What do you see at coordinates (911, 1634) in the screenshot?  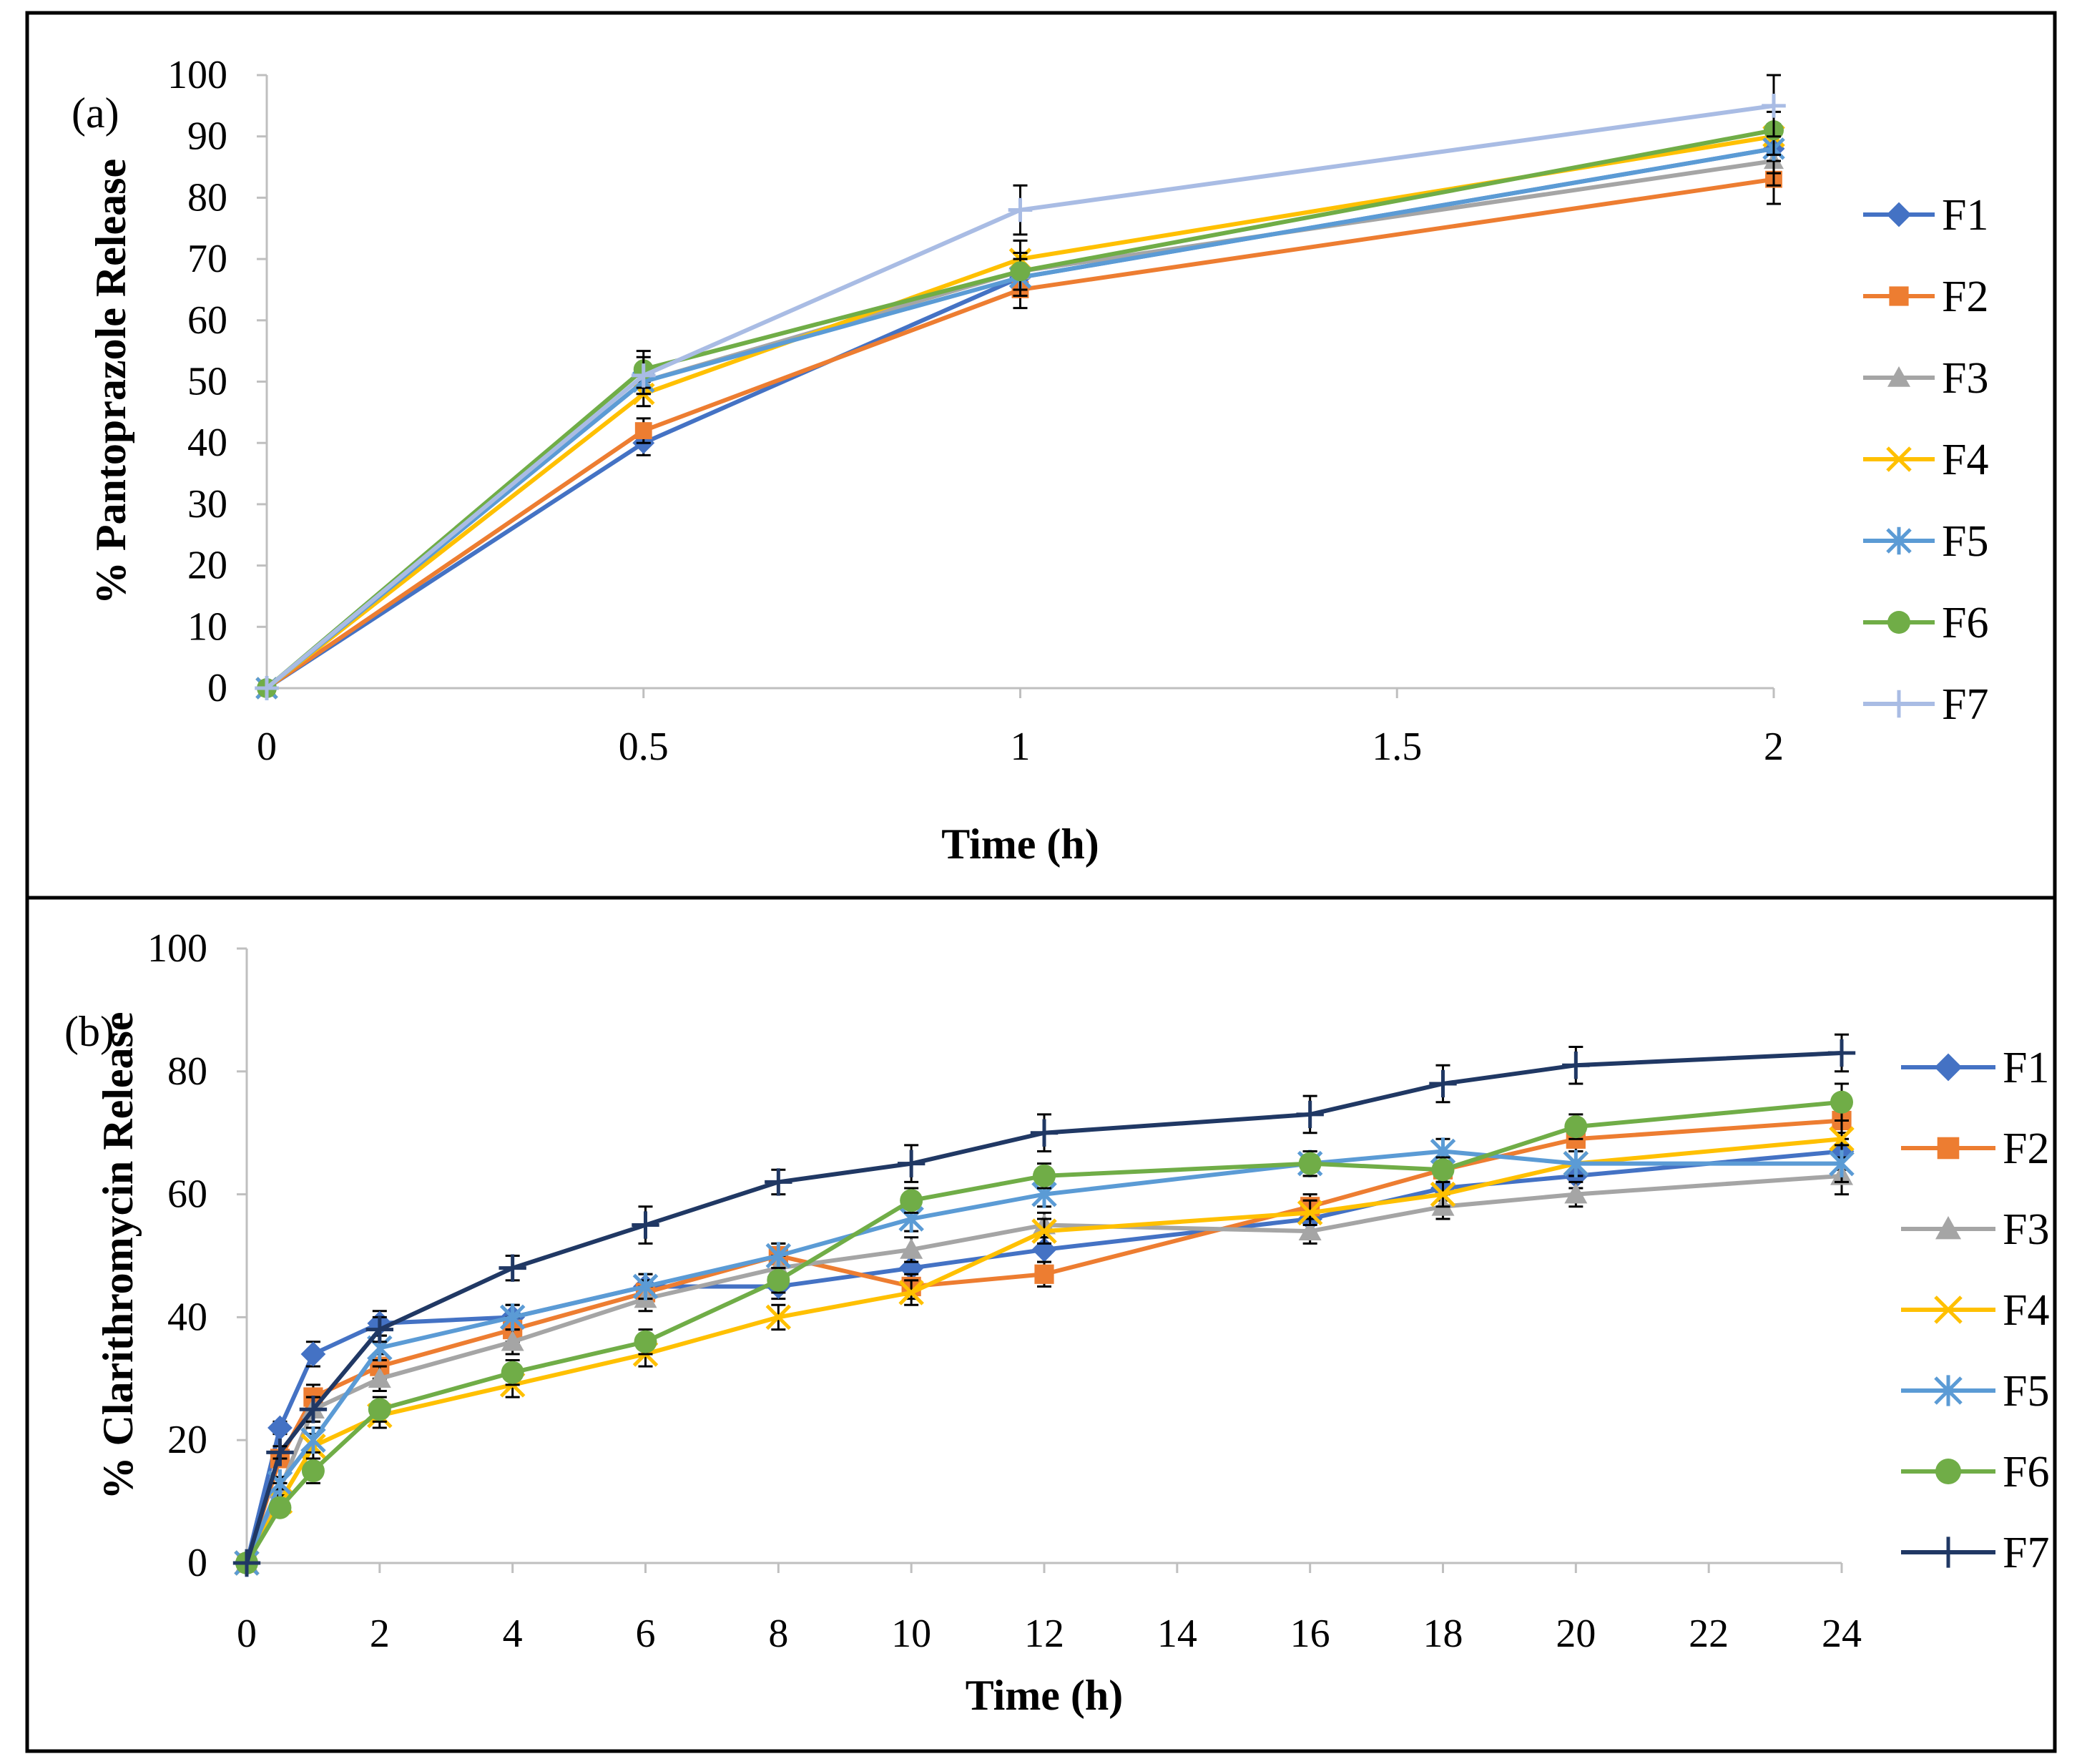 I see `x-tick-label: 10` at bounding box center [911, 1634].